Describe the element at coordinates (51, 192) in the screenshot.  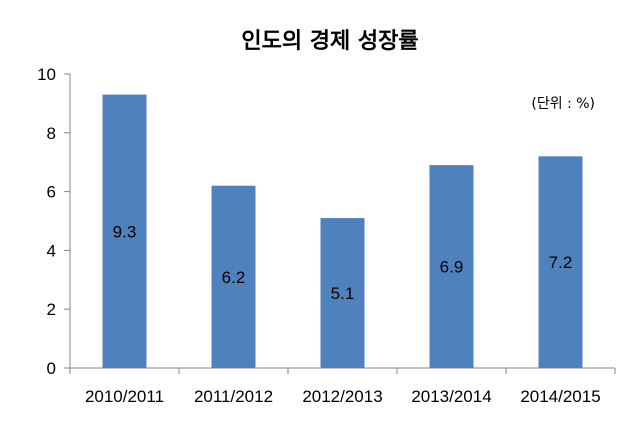
I see `y-tick-label: 6` at that location.